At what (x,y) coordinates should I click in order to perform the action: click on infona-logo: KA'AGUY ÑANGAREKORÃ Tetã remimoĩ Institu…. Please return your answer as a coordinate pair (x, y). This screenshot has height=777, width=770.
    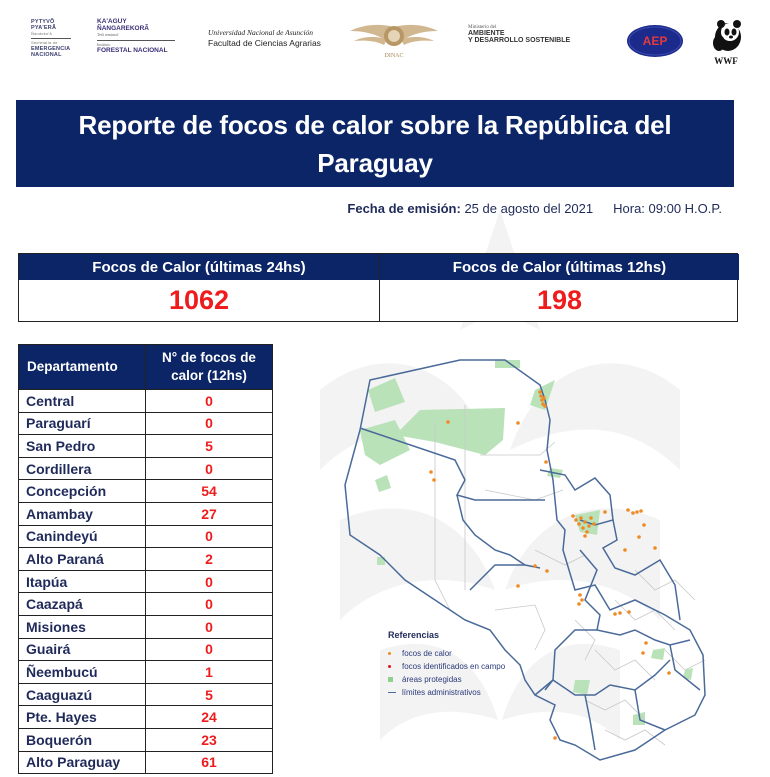
    Looking at the image, I should click on (145, 36).